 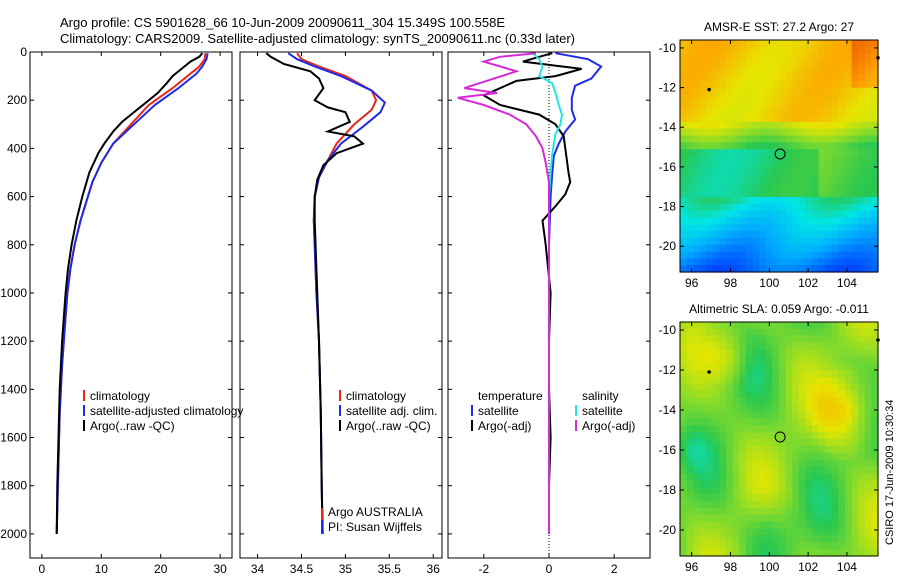 What do you see at coordinates (315, 293) in the screenshot?
I see `salinity-series-black-line` at bounding box center [315, 293].